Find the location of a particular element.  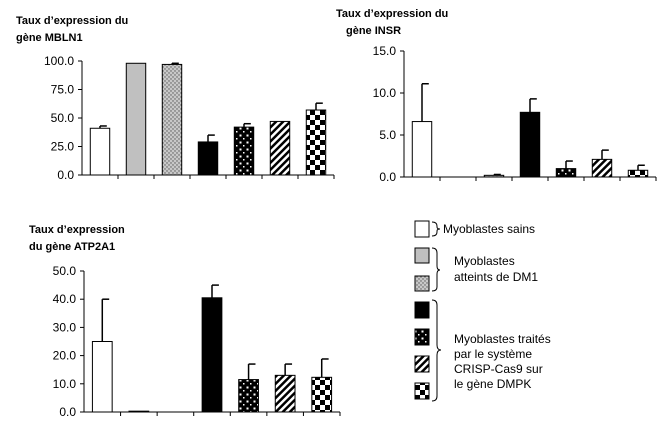

chart-mbln1-ytick-label: 0.0 is located at coordinates (65, 175).